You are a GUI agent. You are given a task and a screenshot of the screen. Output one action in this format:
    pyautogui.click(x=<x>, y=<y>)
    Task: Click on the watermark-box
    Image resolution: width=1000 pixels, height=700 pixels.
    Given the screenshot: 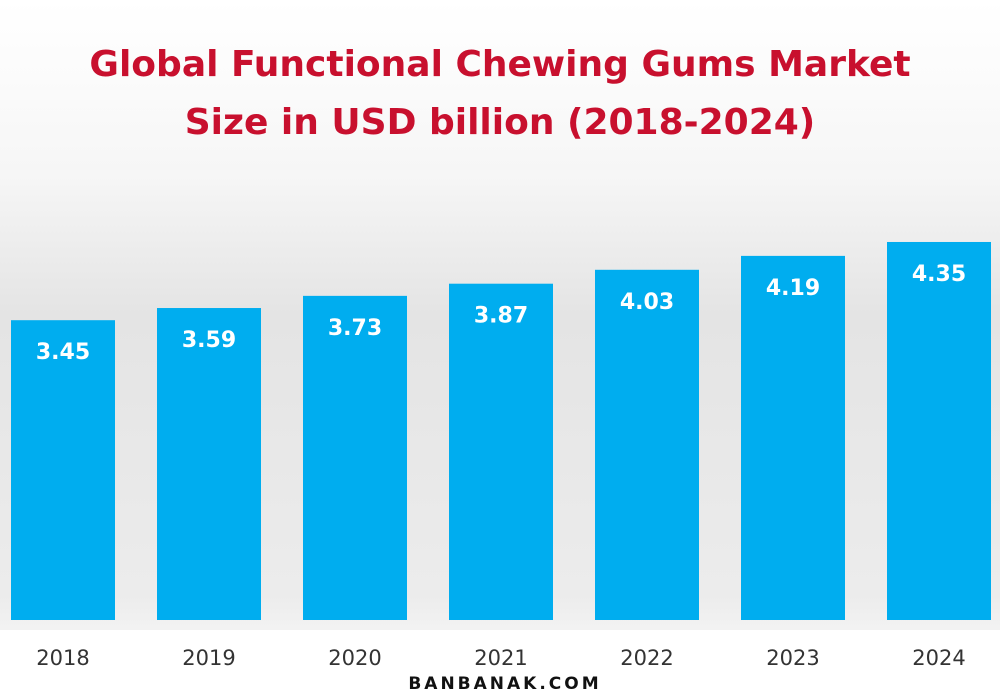 What is the action you would take?
    pyautogui.click(x=505, y=683)
    